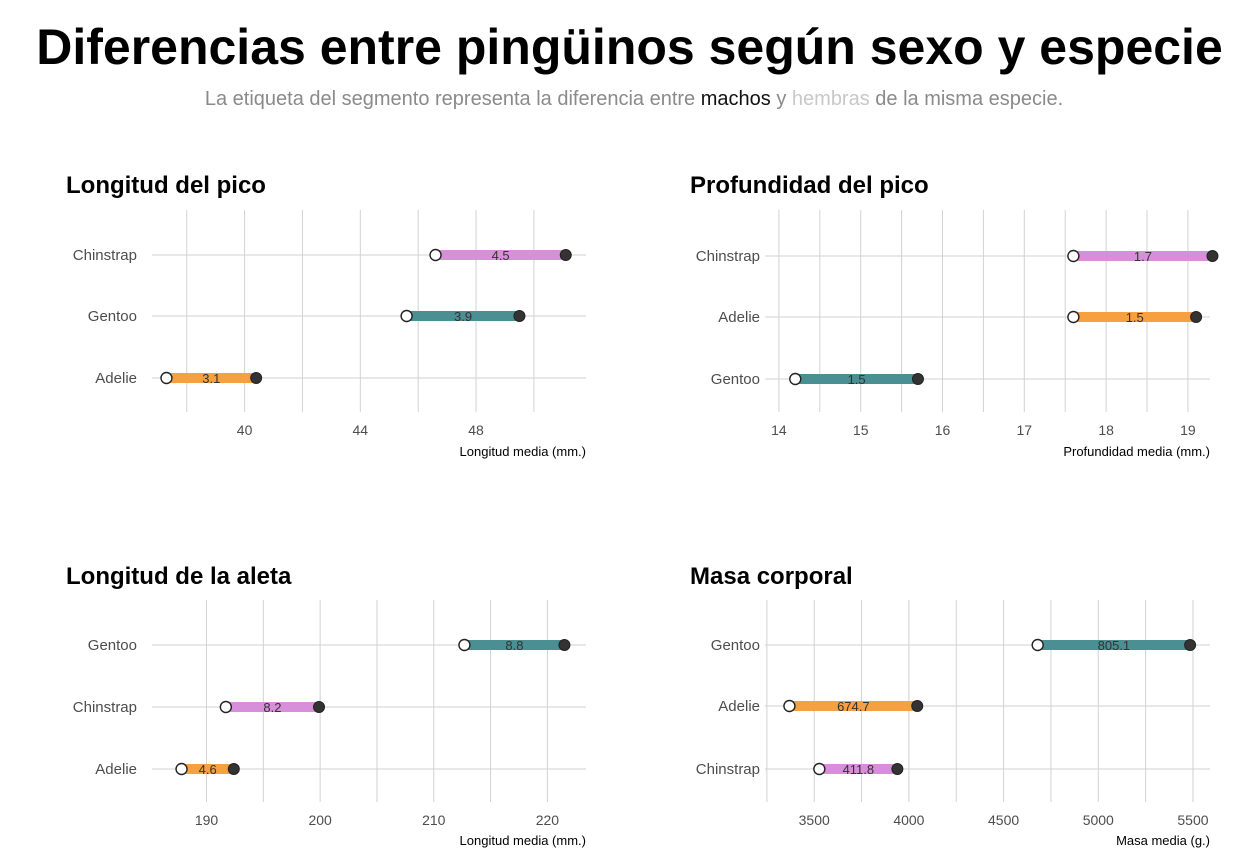 The width and height of the screenshot is (1259, 859). What do you see at coordinates (859, 769) in the screenshot?
I see `difference-label-chinstrap: 411.8` at bounding box center [859, 769].